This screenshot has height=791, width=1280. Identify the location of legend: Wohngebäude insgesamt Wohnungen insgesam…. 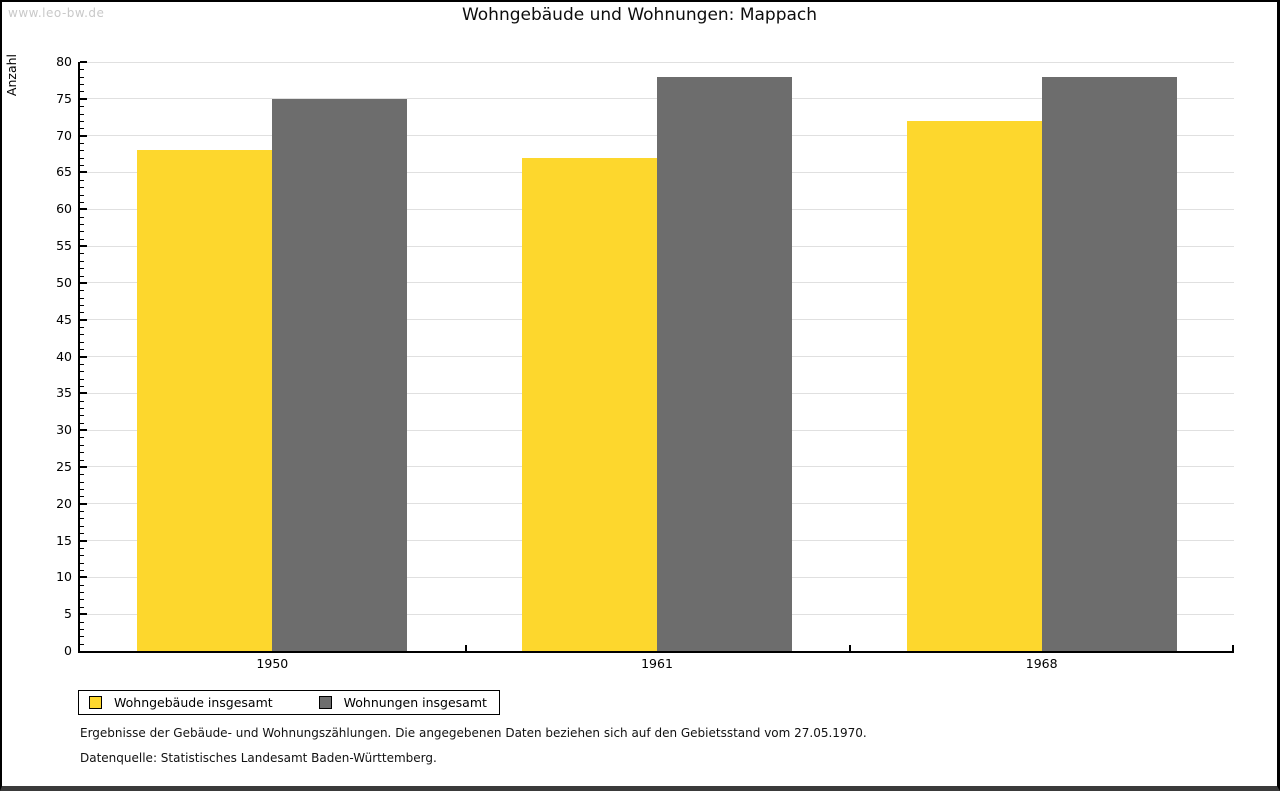
(289, 702).